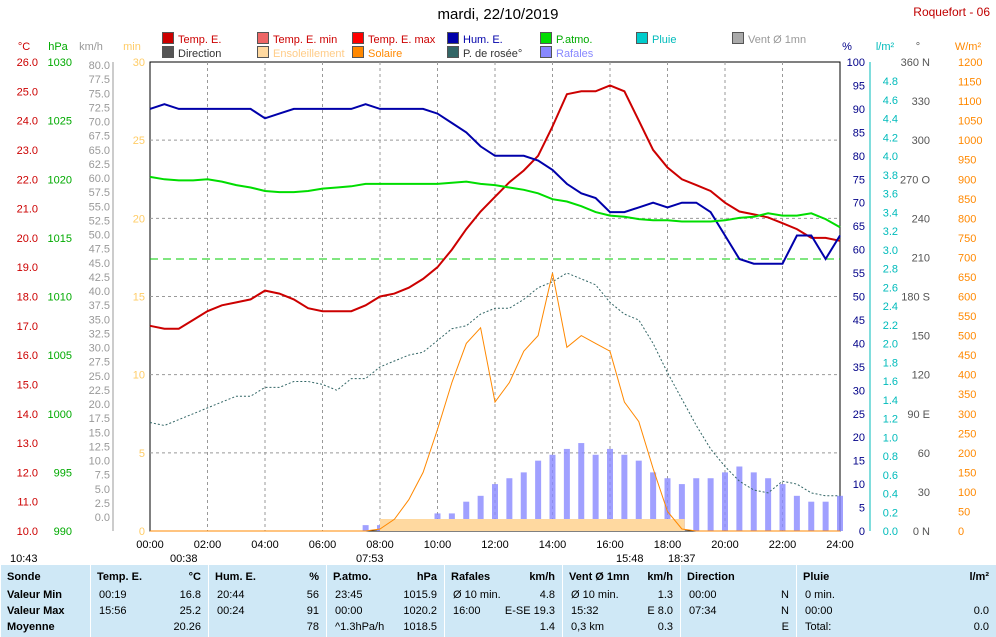  I want to click on event-marker-label: 18:37, so click(682, 559).